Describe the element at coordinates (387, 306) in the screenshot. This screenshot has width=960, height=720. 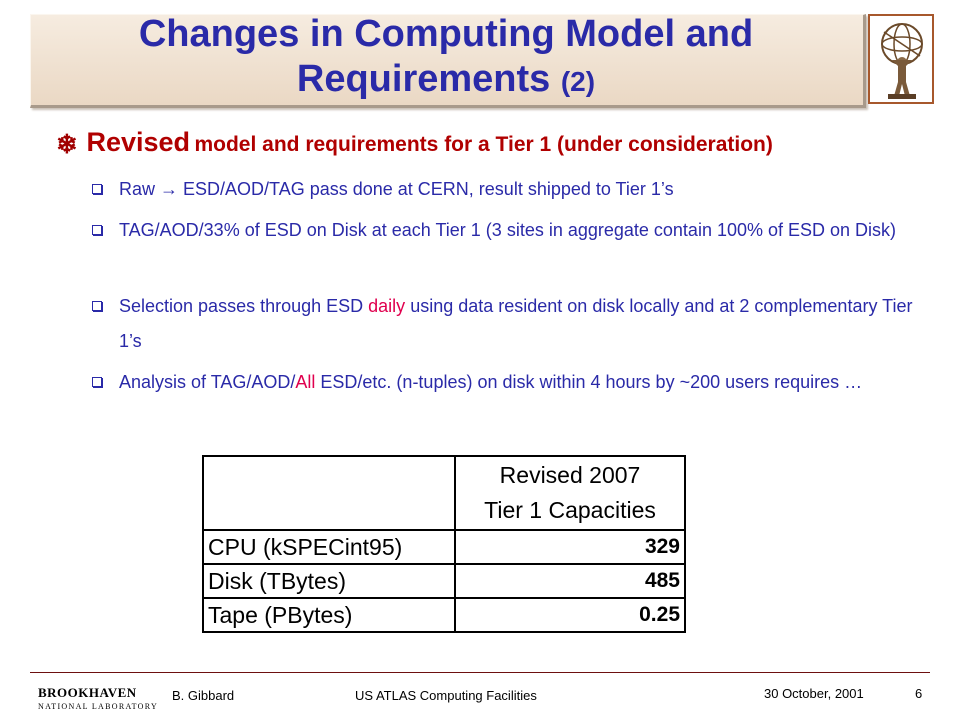
I see `highlight-daily: daily` at that location.